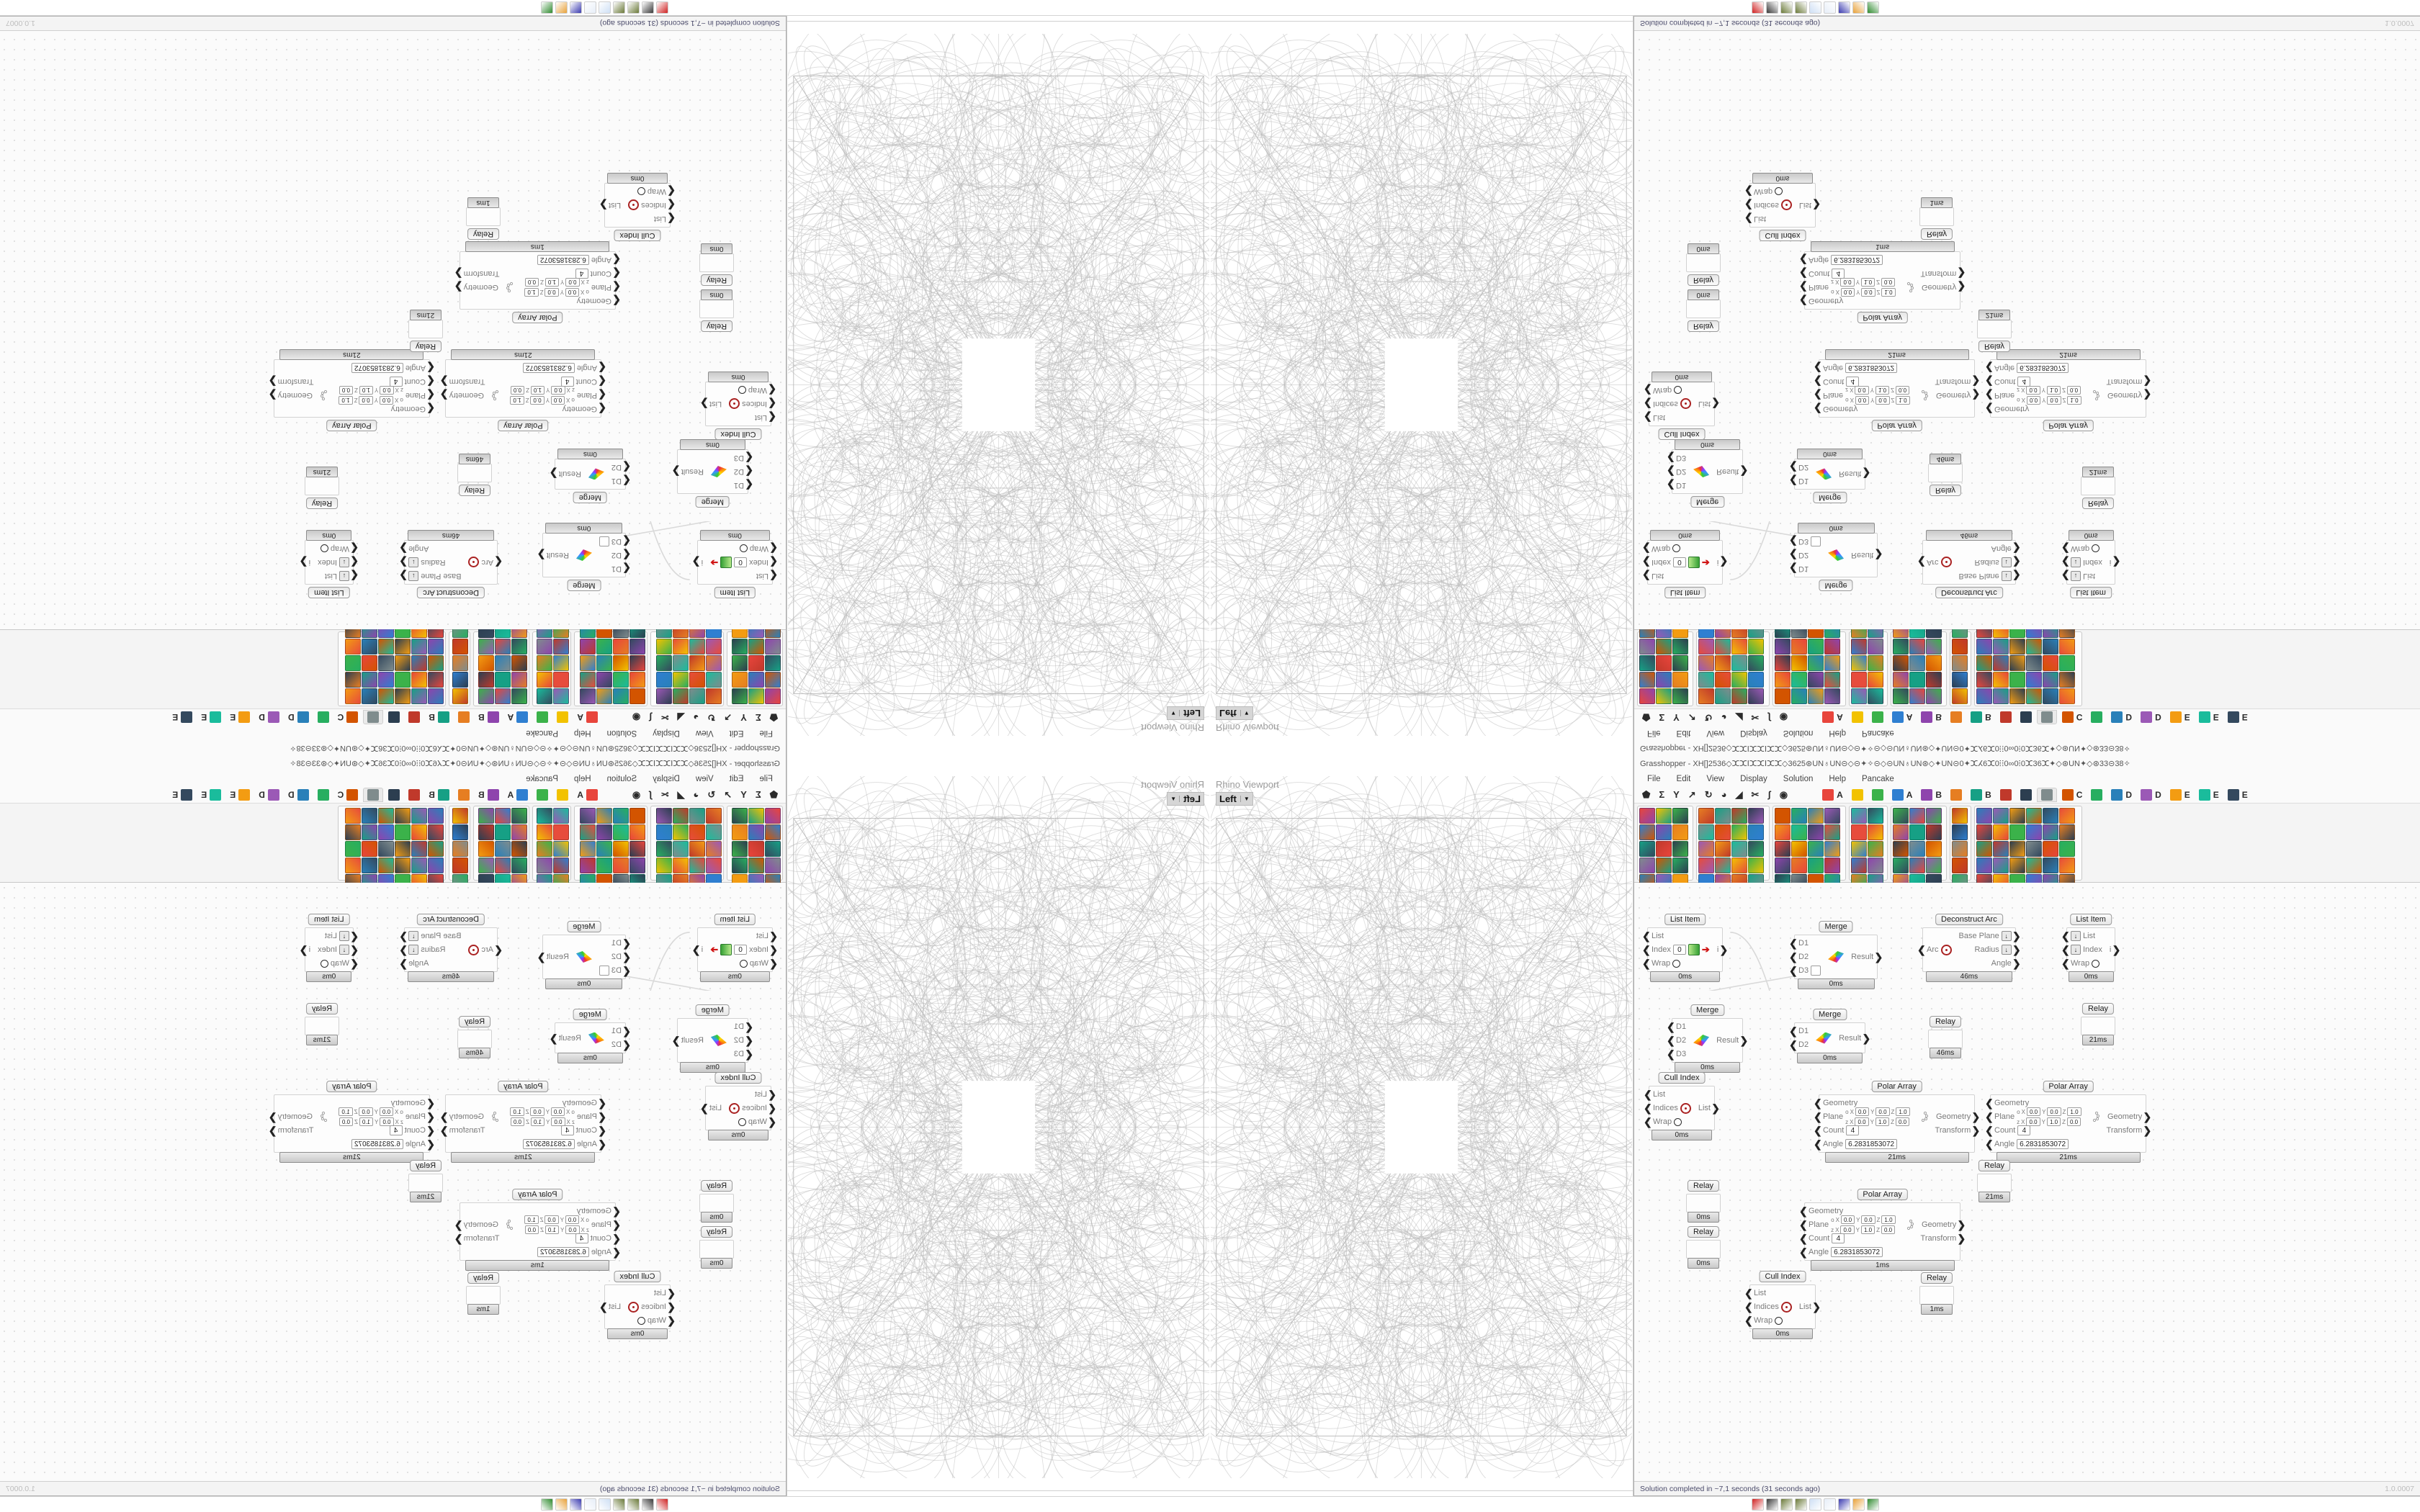 The width and height of the screenshot is (2420, 1512). I want to click on gh-node-body: ❮ D1 ❮ D2 Result ❯, so click(1830, 1037).